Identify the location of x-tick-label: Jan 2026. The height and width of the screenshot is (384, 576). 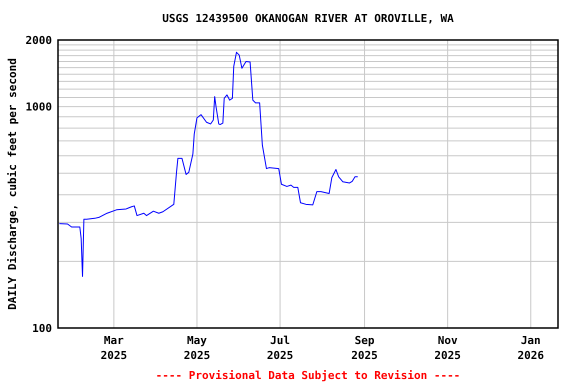
(531, 348).